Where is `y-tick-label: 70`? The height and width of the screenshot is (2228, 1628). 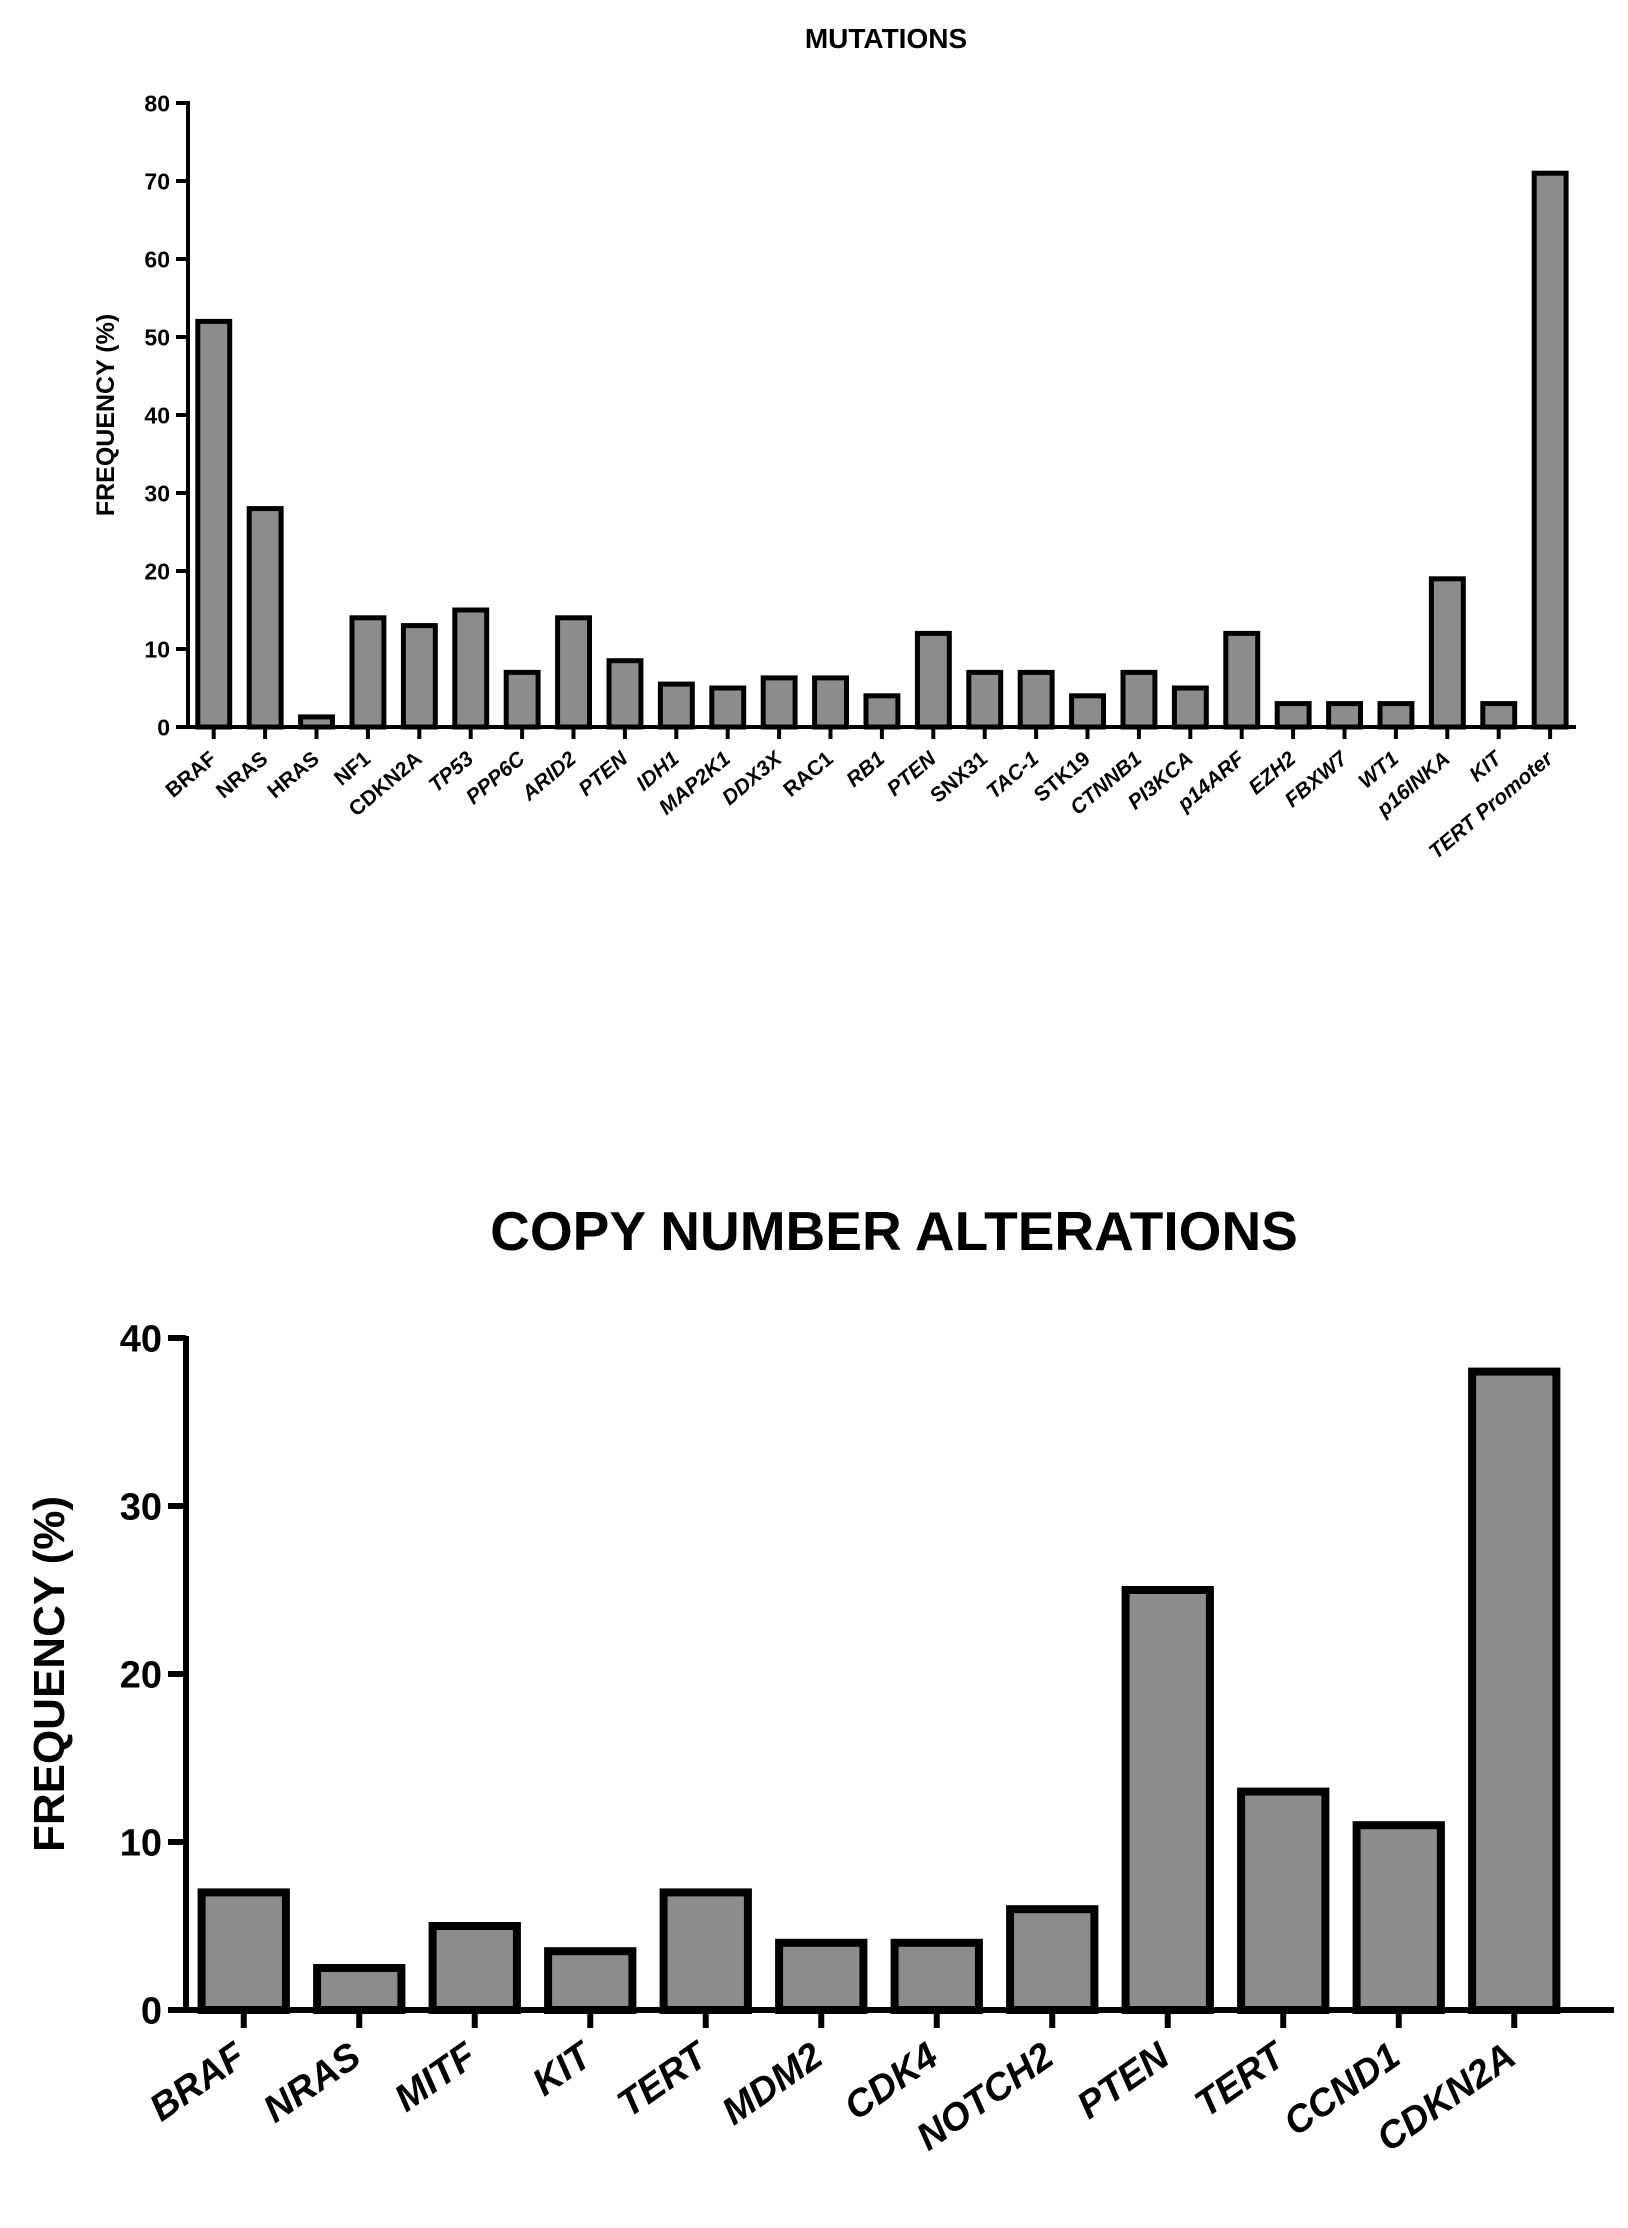 y-tick-label: 70 is located at coordinates (157, 181).